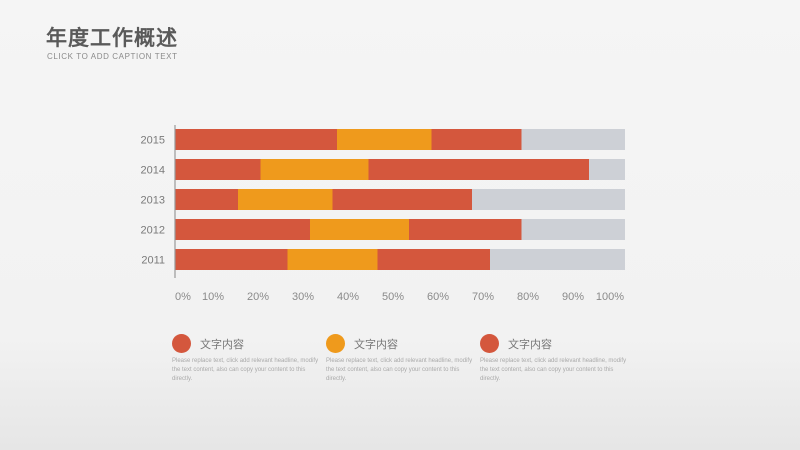  Describe the element at coordinates (258, 297) in the screenshot. I see `x-tick-label: 20%` at that location.